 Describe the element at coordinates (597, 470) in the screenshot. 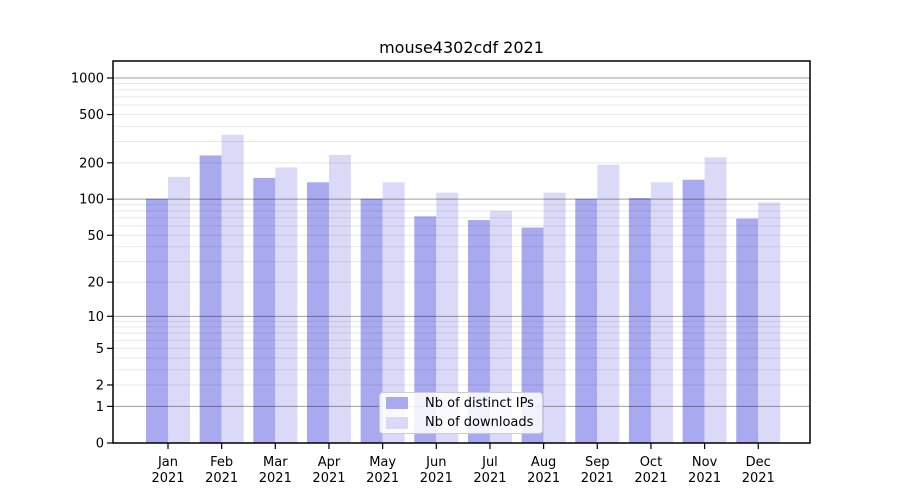

I see `x-tick-label-sep: Sep 2021` at that location.